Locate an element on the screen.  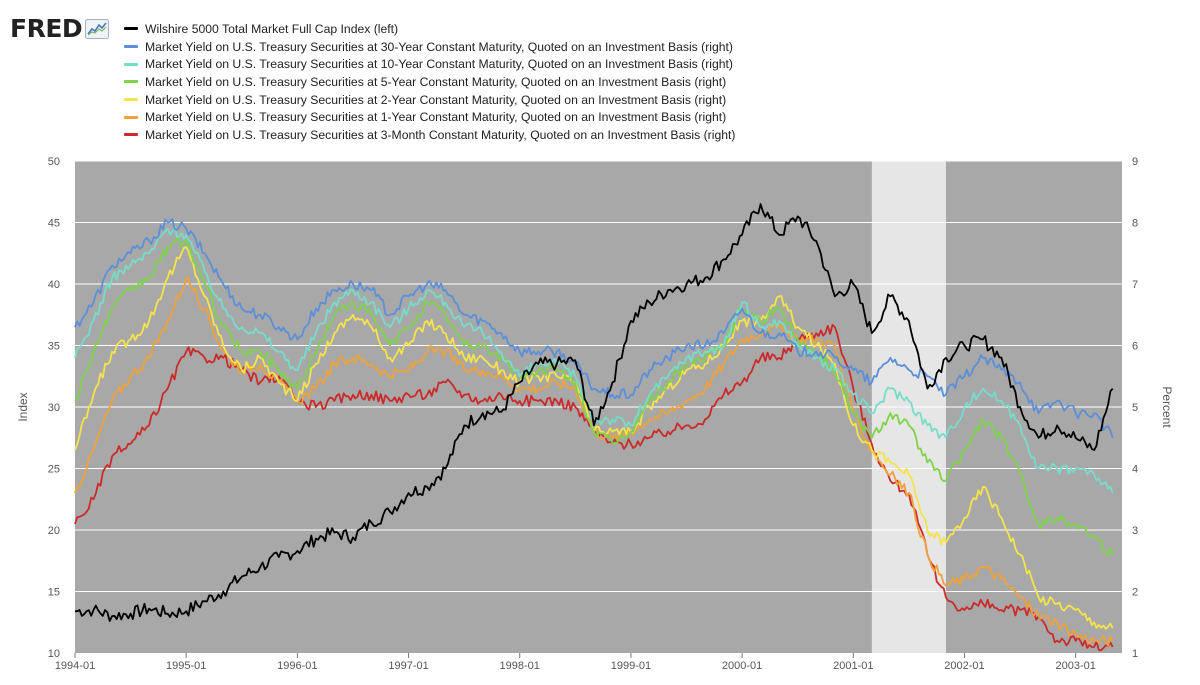
x-tick-label: 1996-01 is located at coordinates (297, 666).